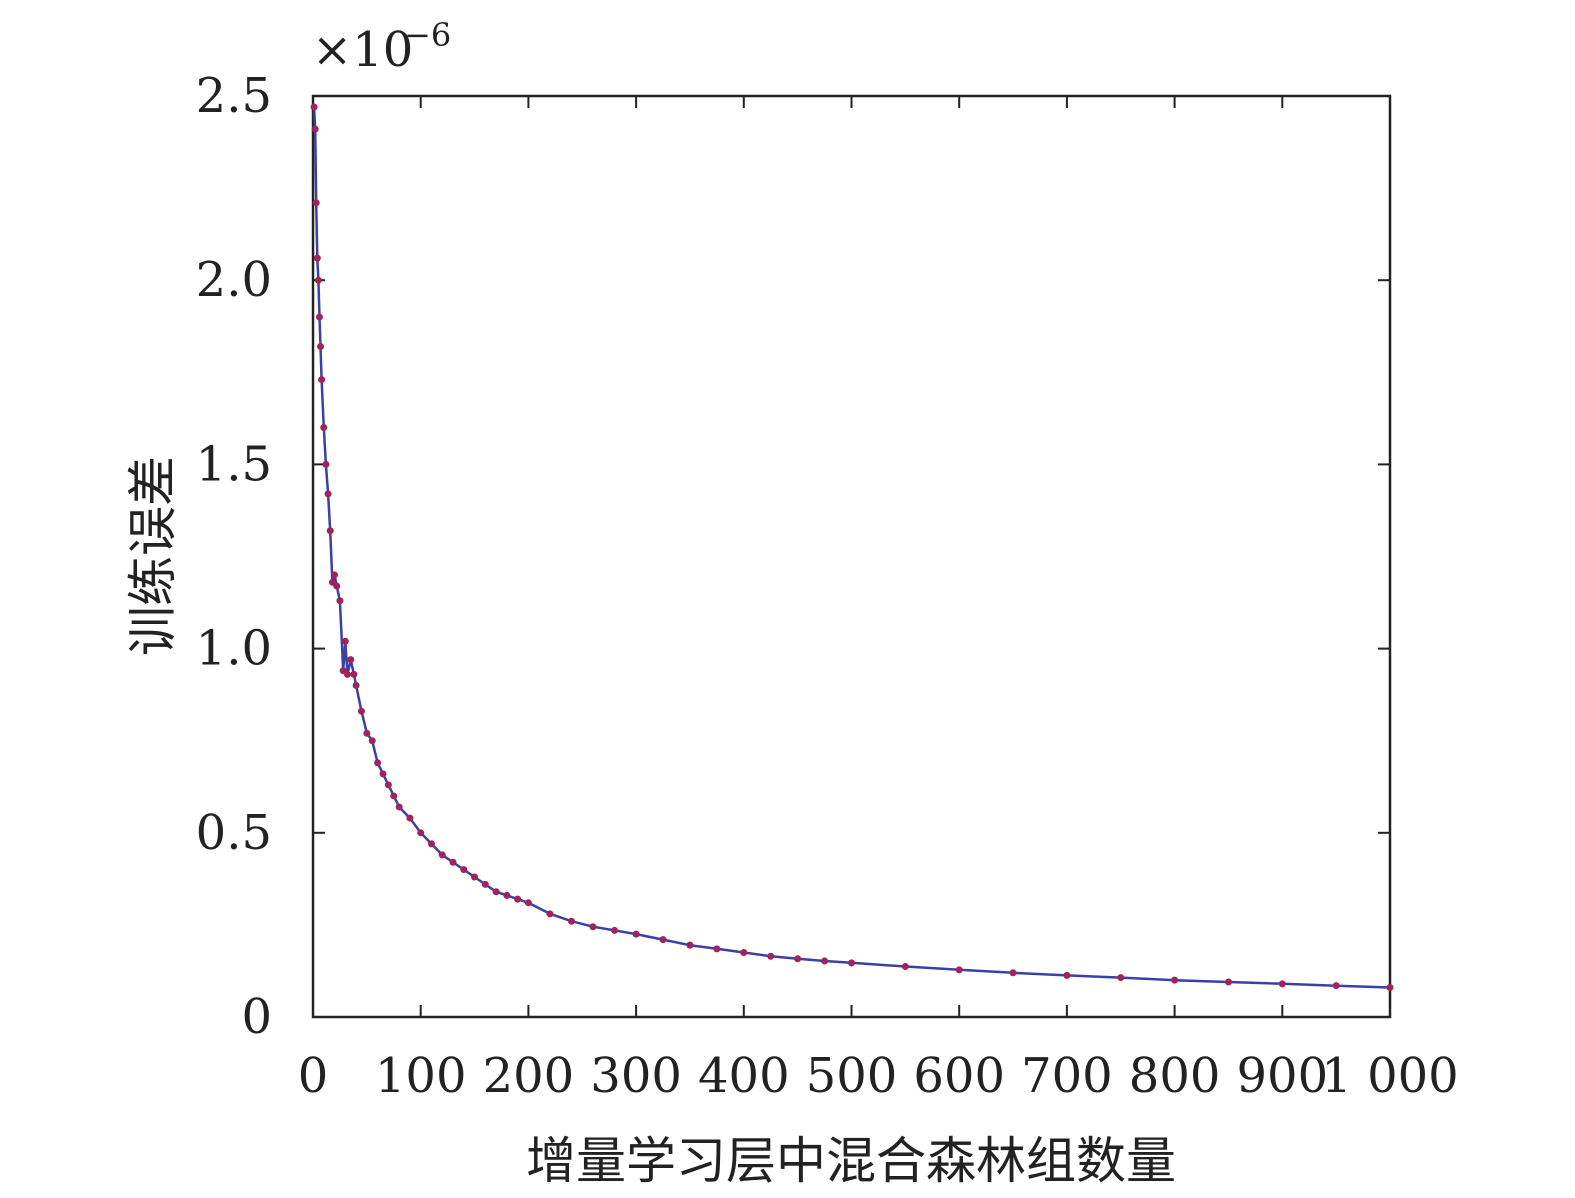  I want to click on y-tick-label: 1.0, so click(234, 649).